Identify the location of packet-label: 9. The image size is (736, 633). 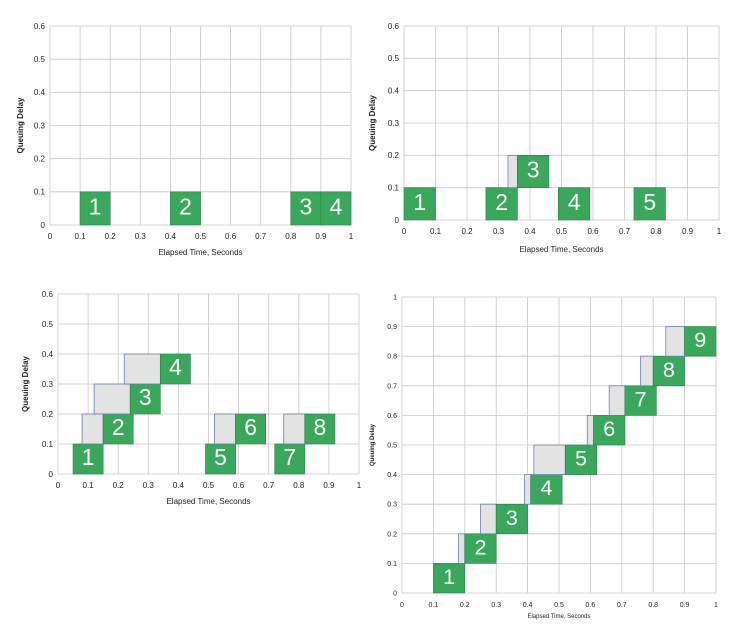
(700, 339).